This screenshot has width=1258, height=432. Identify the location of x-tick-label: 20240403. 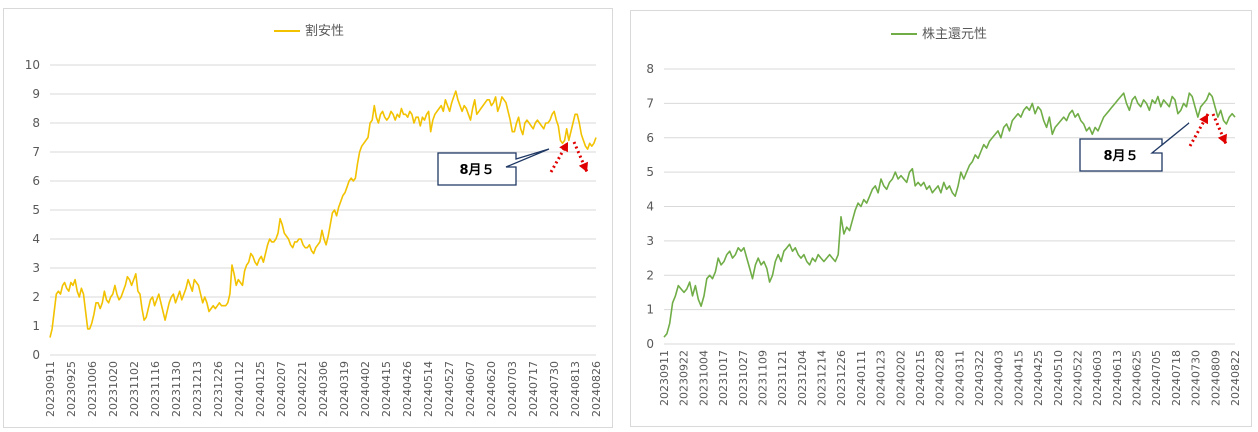
(999, 378).